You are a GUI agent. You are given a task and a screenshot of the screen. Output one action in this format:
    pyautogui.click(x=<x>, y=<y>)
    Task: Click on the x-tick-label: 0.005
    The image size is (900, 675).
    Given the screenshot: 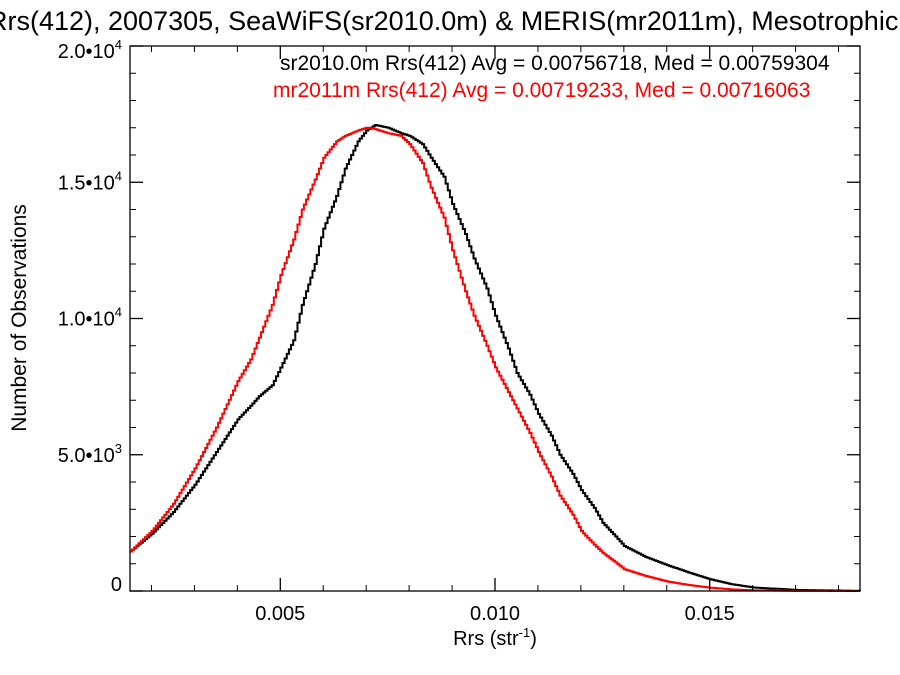 What is the action you would take?
    pyautogui.click(x=280, y=614)
    